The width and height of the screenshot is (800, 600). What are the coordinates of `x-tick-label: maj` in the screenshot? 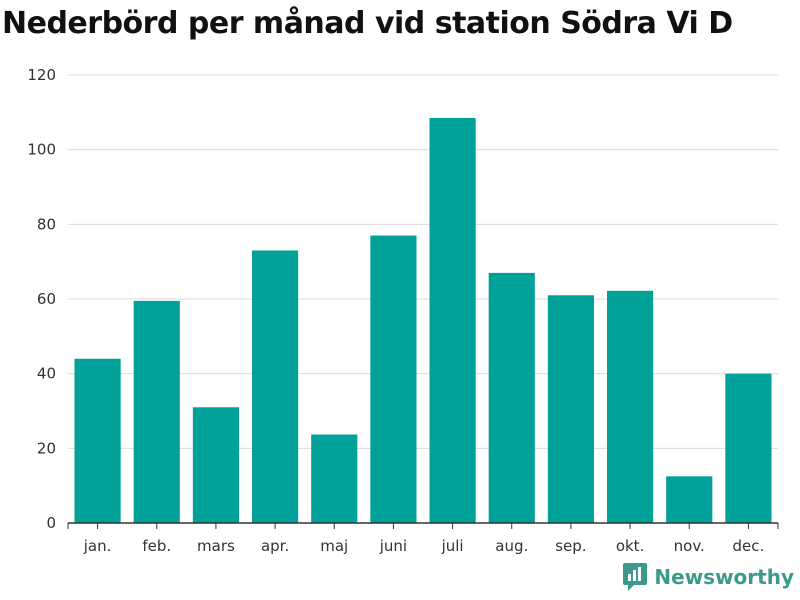 It's located at (334, 546).